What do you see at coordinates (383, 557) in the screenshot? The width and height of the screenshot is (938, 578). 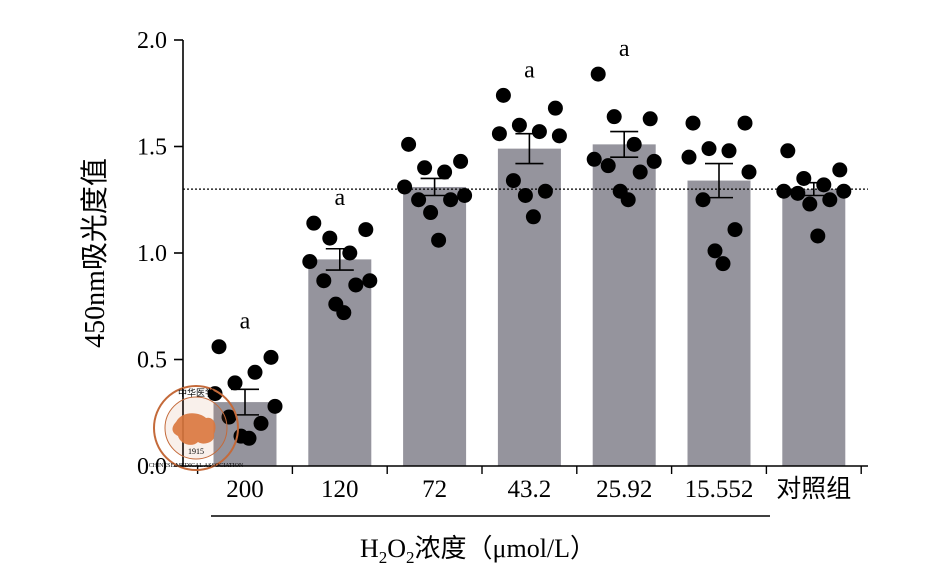 I see `x-label-sub1: 2` at bounding box center [383, 557].